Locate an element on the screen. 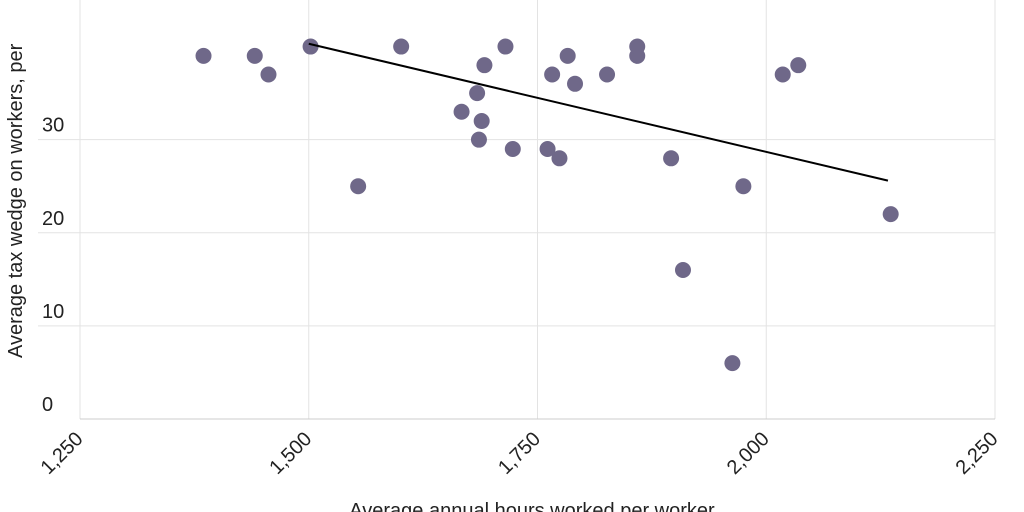  y-tick-label: 20 is located at coordinates (53, 219).